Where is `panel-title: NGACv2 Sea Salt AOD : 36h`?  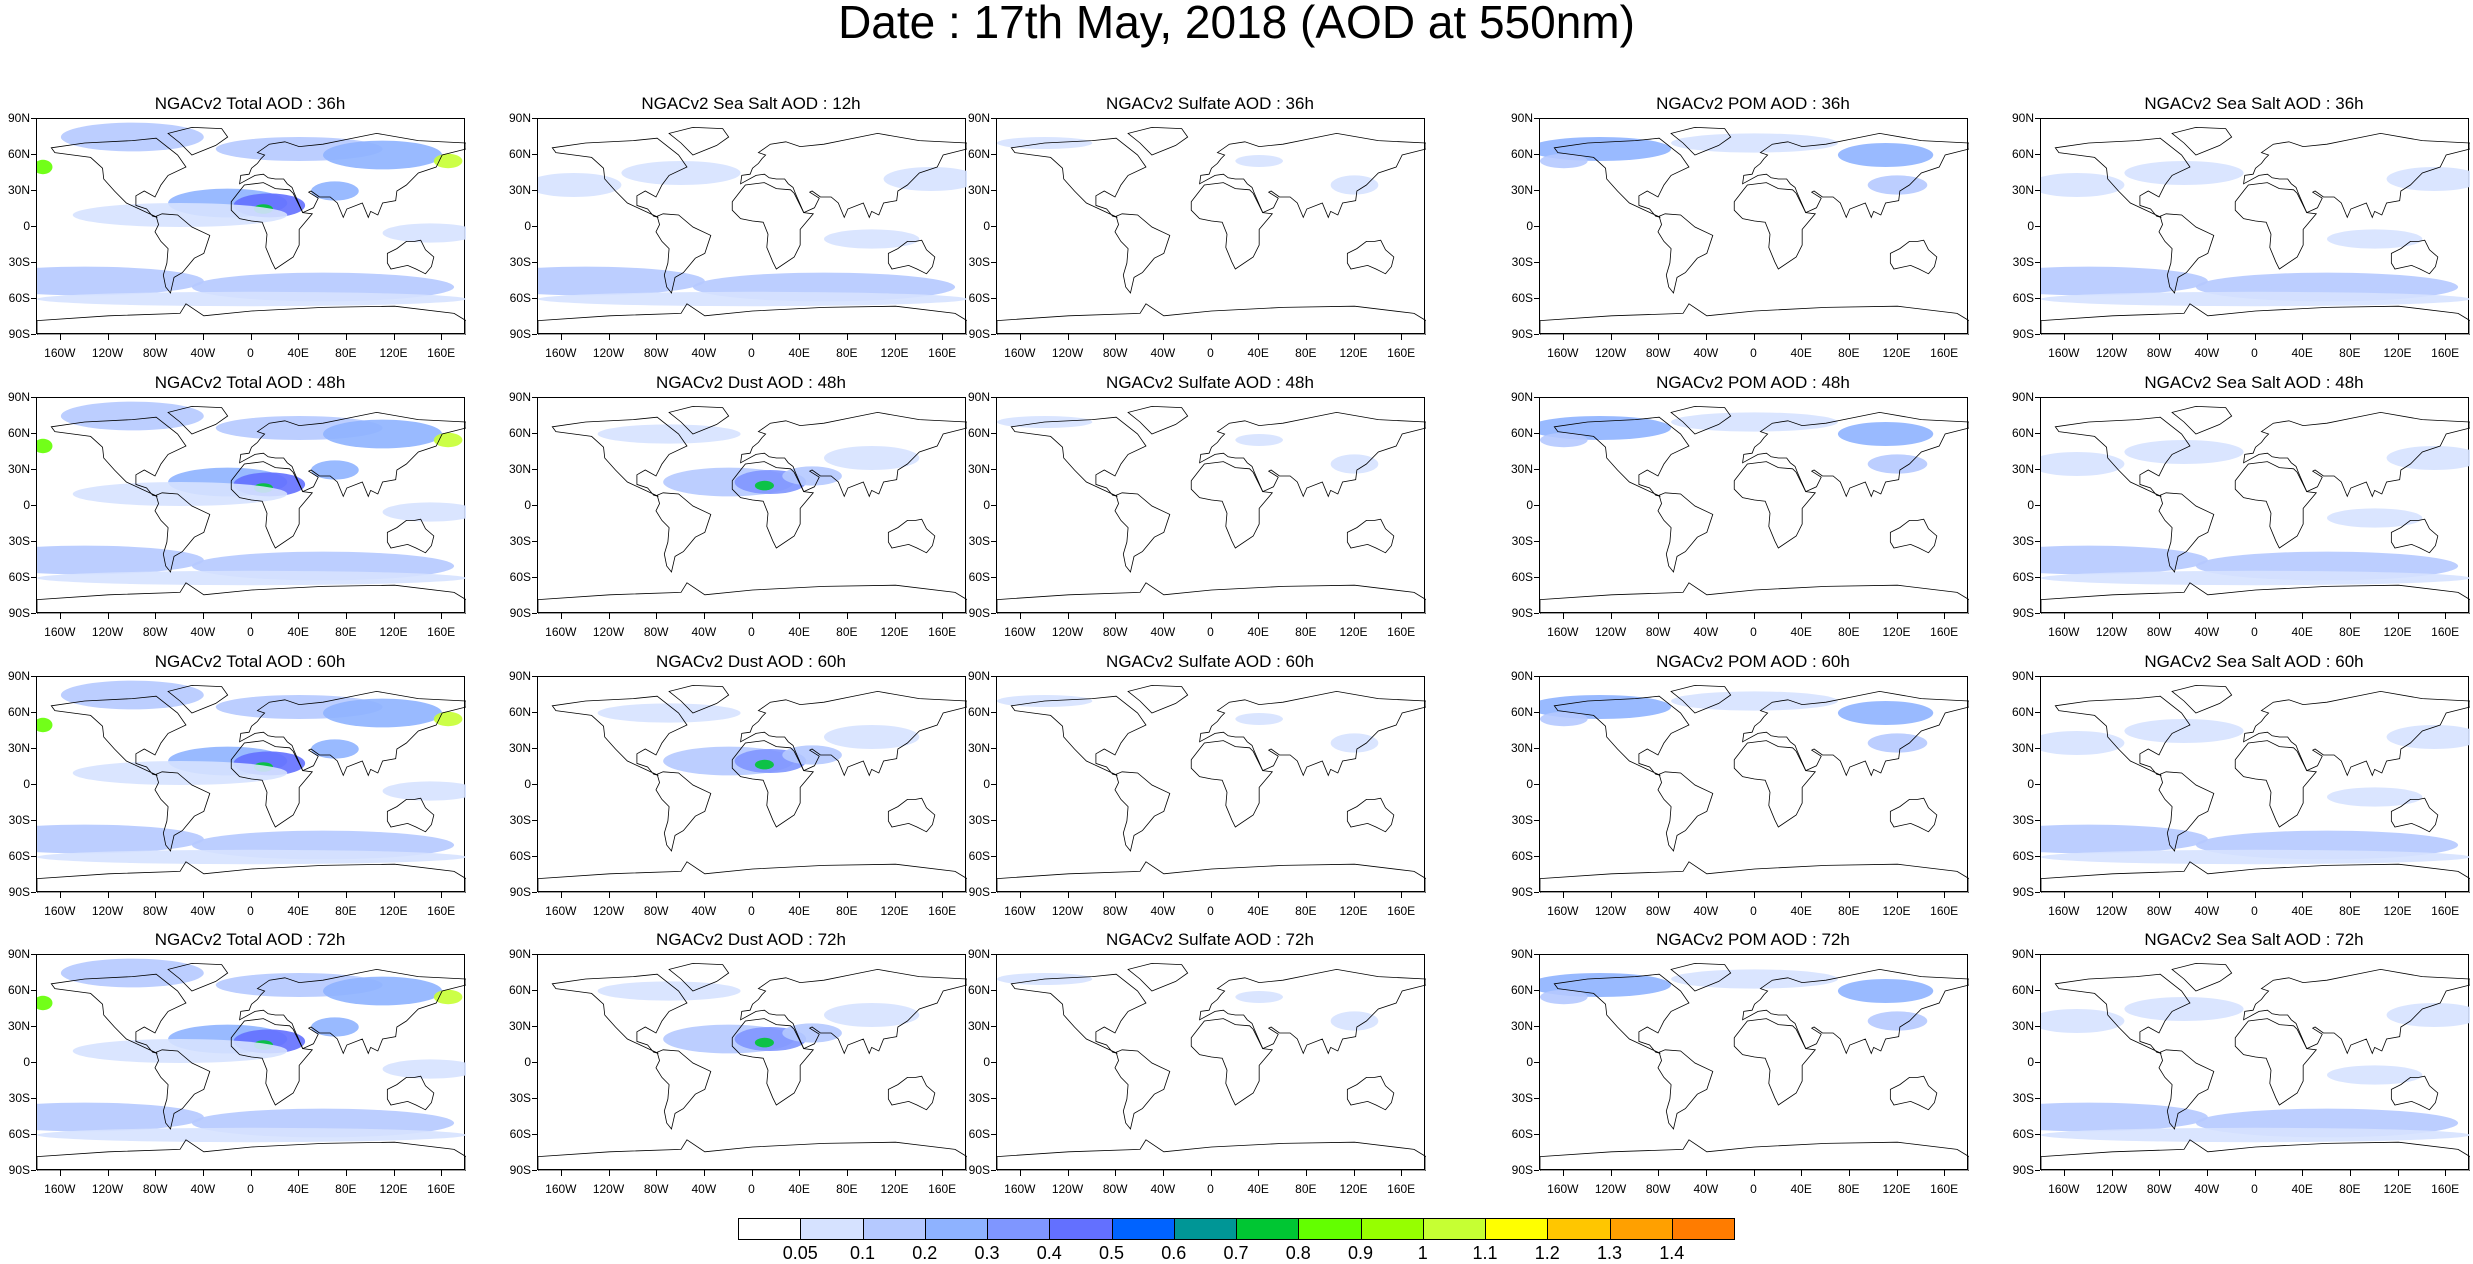 panel-title: NGACv2 Sea Salt AOD : 36h is located at coordinates (2254, 103).